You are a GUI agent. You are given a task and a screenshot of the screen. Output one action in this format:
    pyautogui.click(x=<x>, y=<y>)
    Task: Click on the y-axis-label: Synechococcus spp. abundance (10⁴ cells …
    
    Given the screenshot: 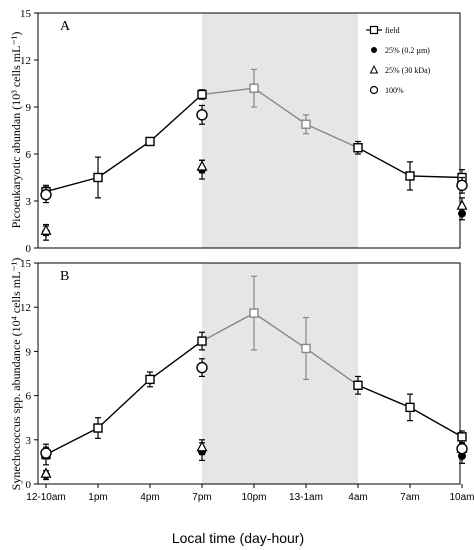 What is the action you would take?
    pyautogui.click(x=16, y=374)
    